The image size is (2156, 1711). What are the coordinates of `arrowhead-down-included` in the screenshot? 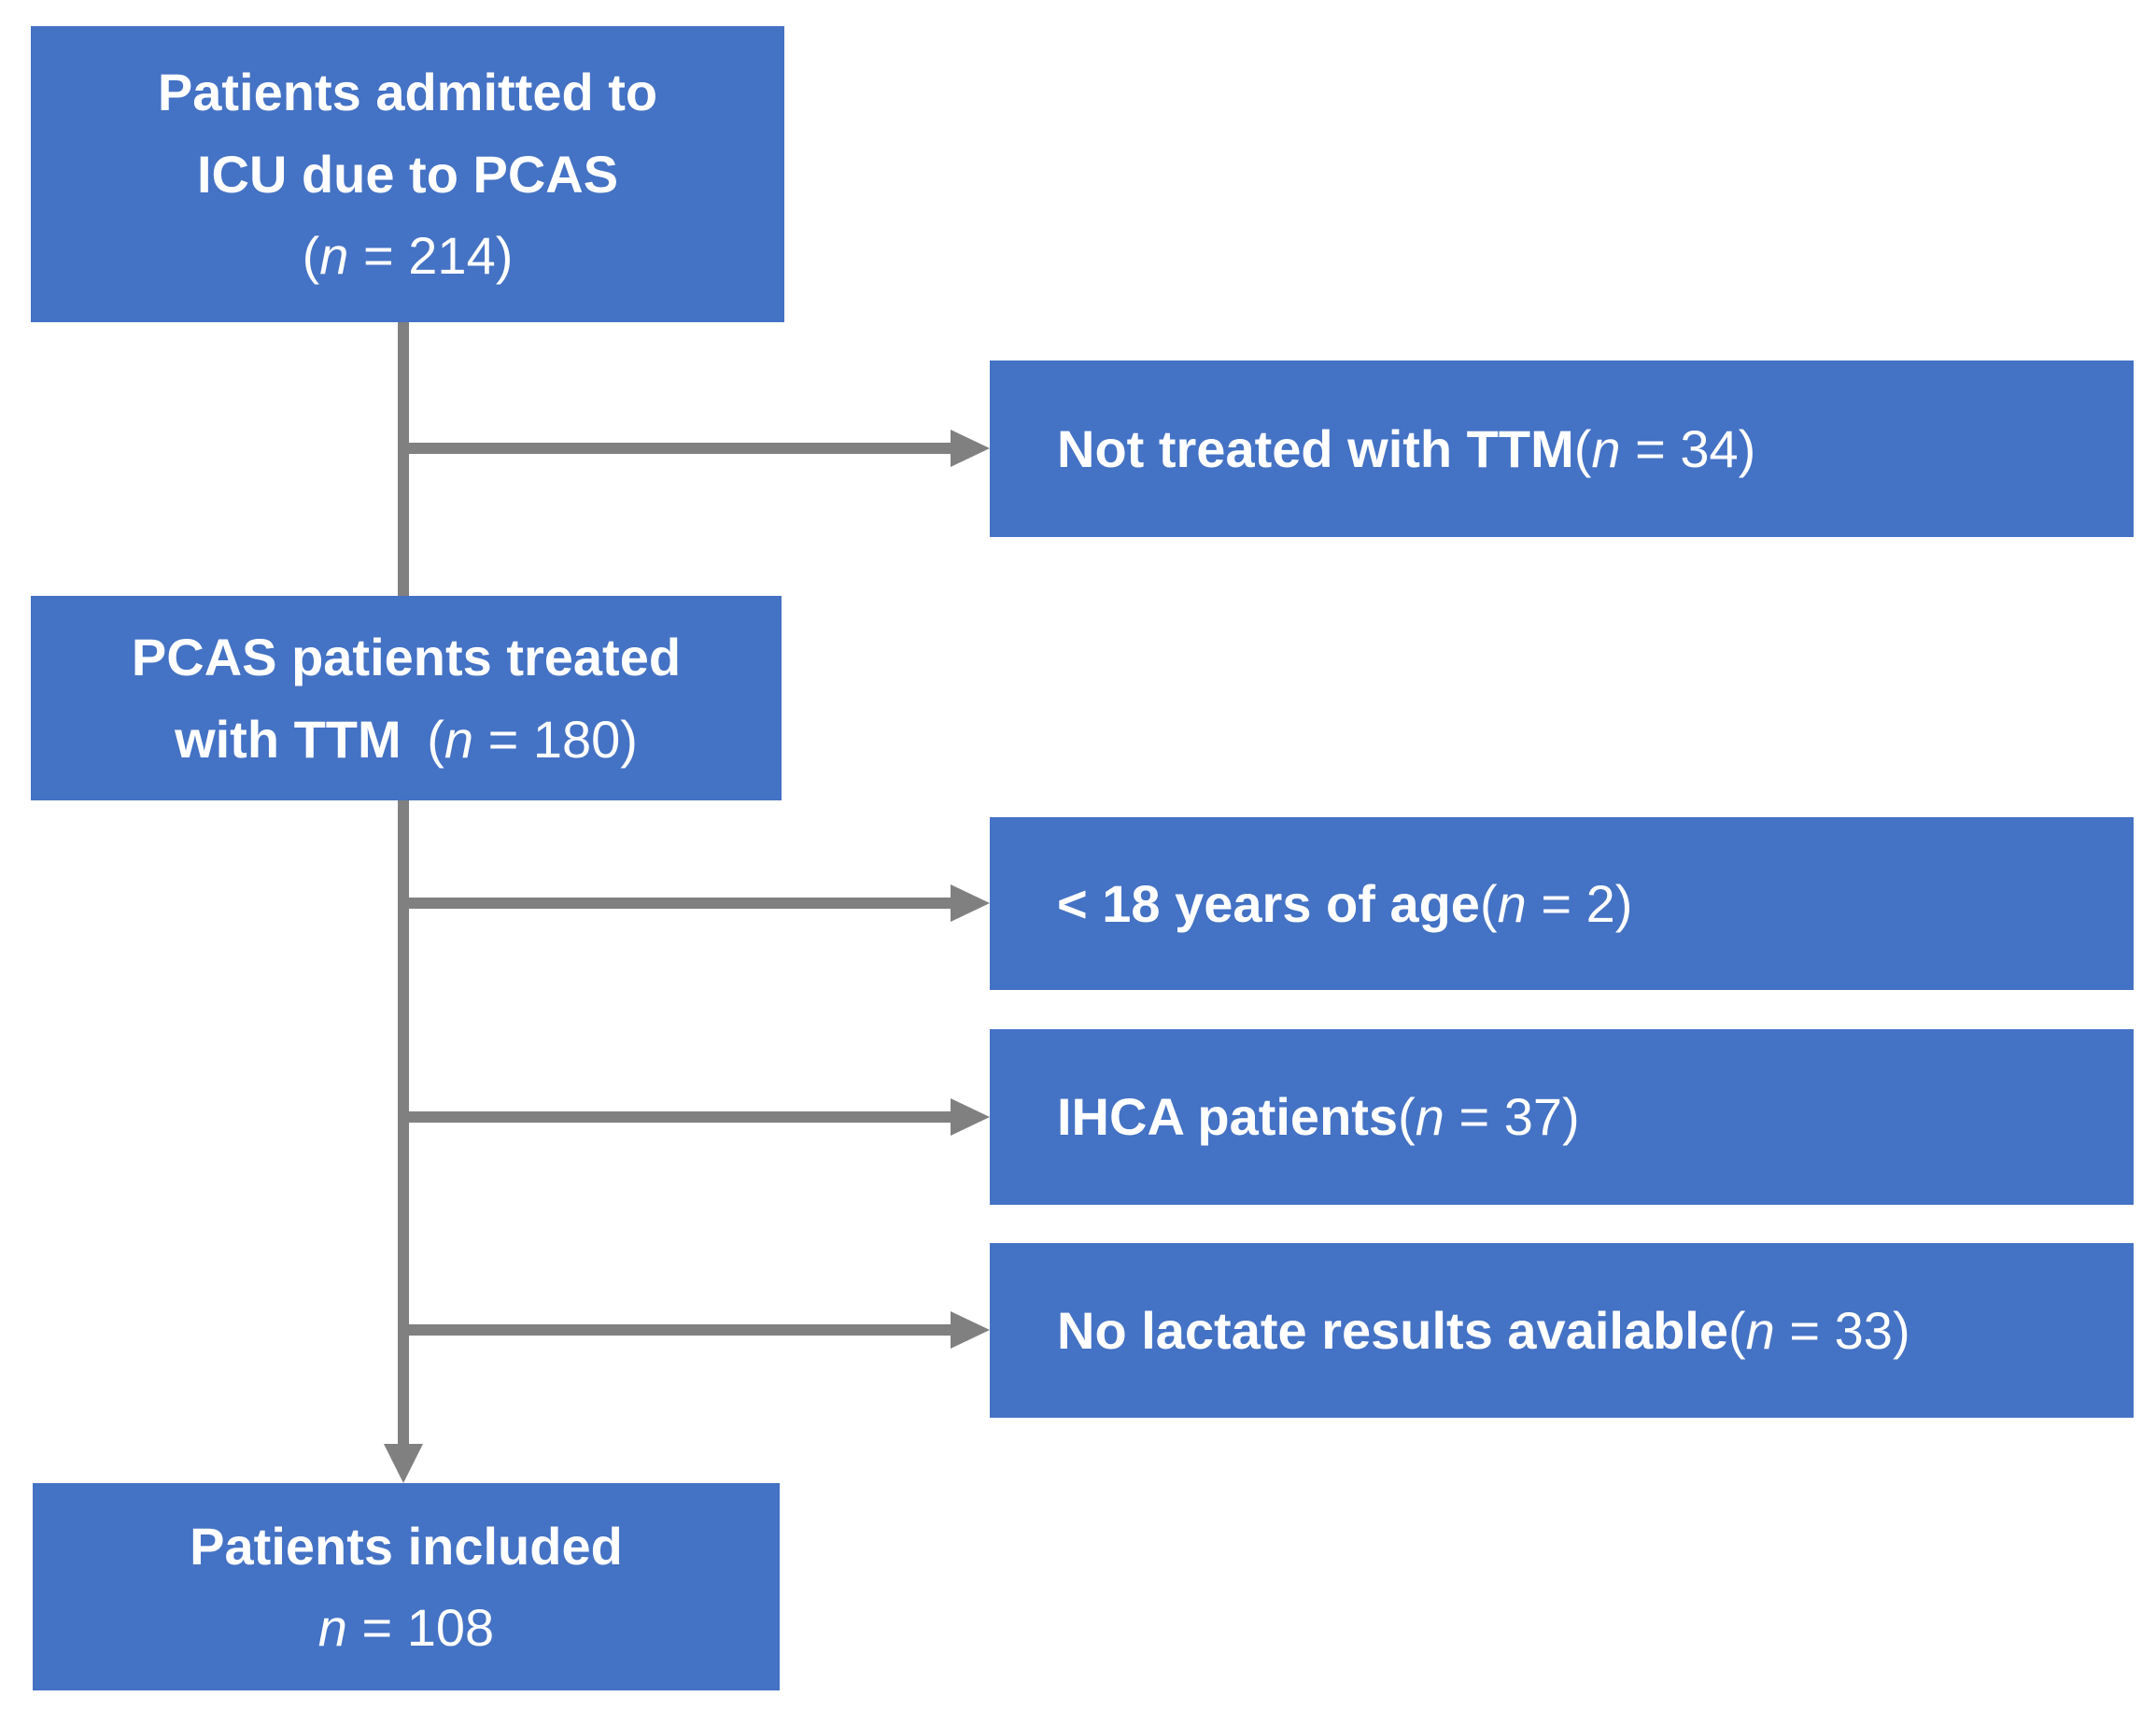 It's located at (403, 1463).